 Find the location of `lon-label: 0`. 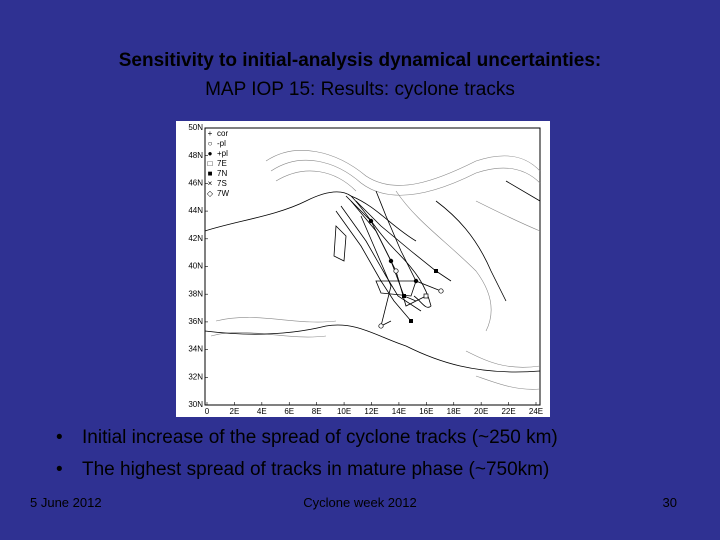

lon-label: 0 is located at coordinates (207, 411).